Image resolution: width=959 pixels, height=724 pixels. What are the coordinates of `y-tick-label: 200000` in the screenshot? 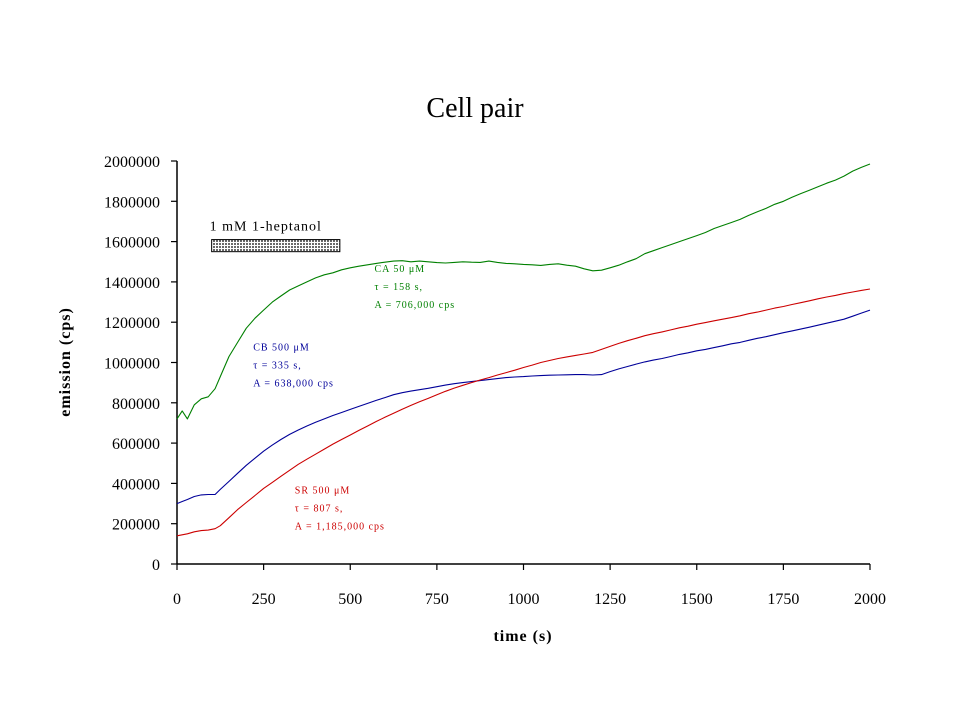 It's located at (136, 525).